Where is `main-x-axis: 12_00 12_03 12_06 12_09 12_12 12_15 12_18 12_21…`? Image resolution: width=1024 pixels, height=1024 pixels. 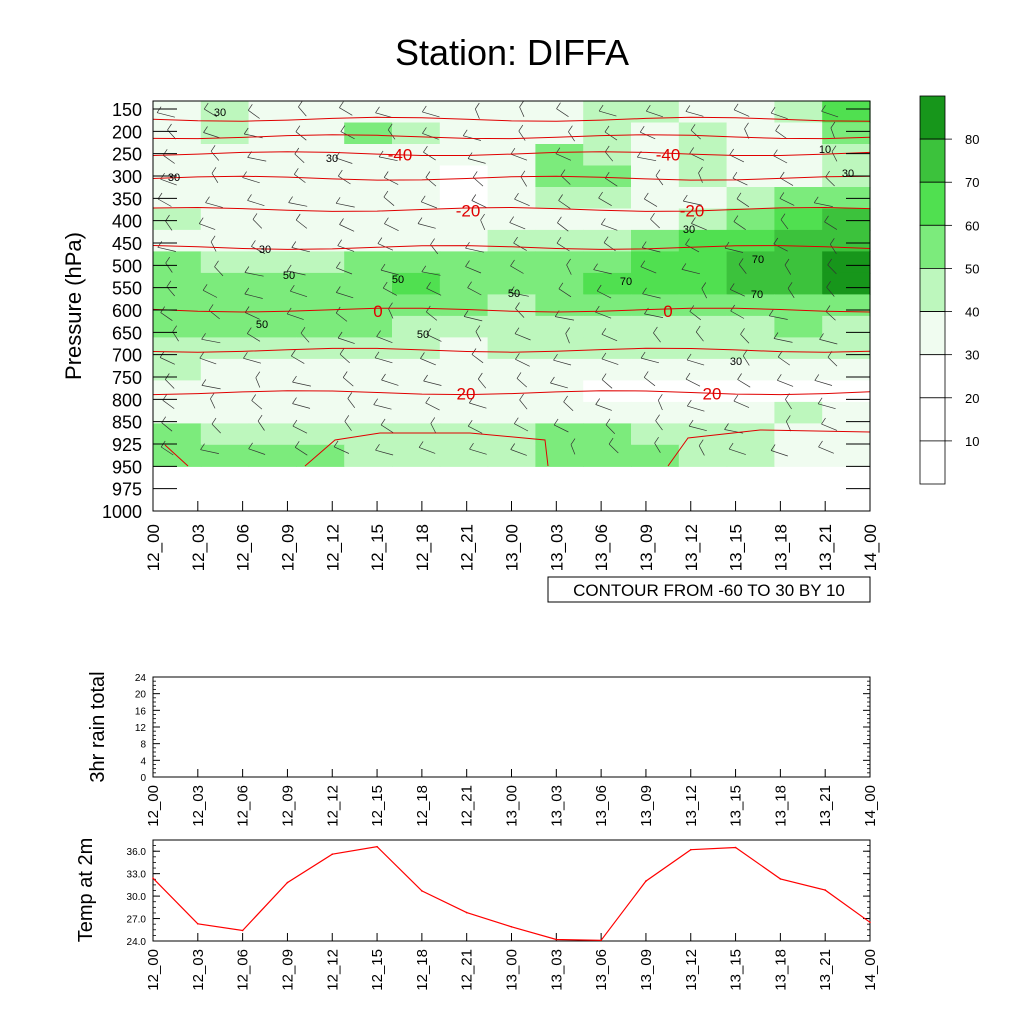
main-x-axis: 12_00 12_03 12_06 12_09 12_12 12_15 12_18 12_21… is located at coordinates (512, 536).